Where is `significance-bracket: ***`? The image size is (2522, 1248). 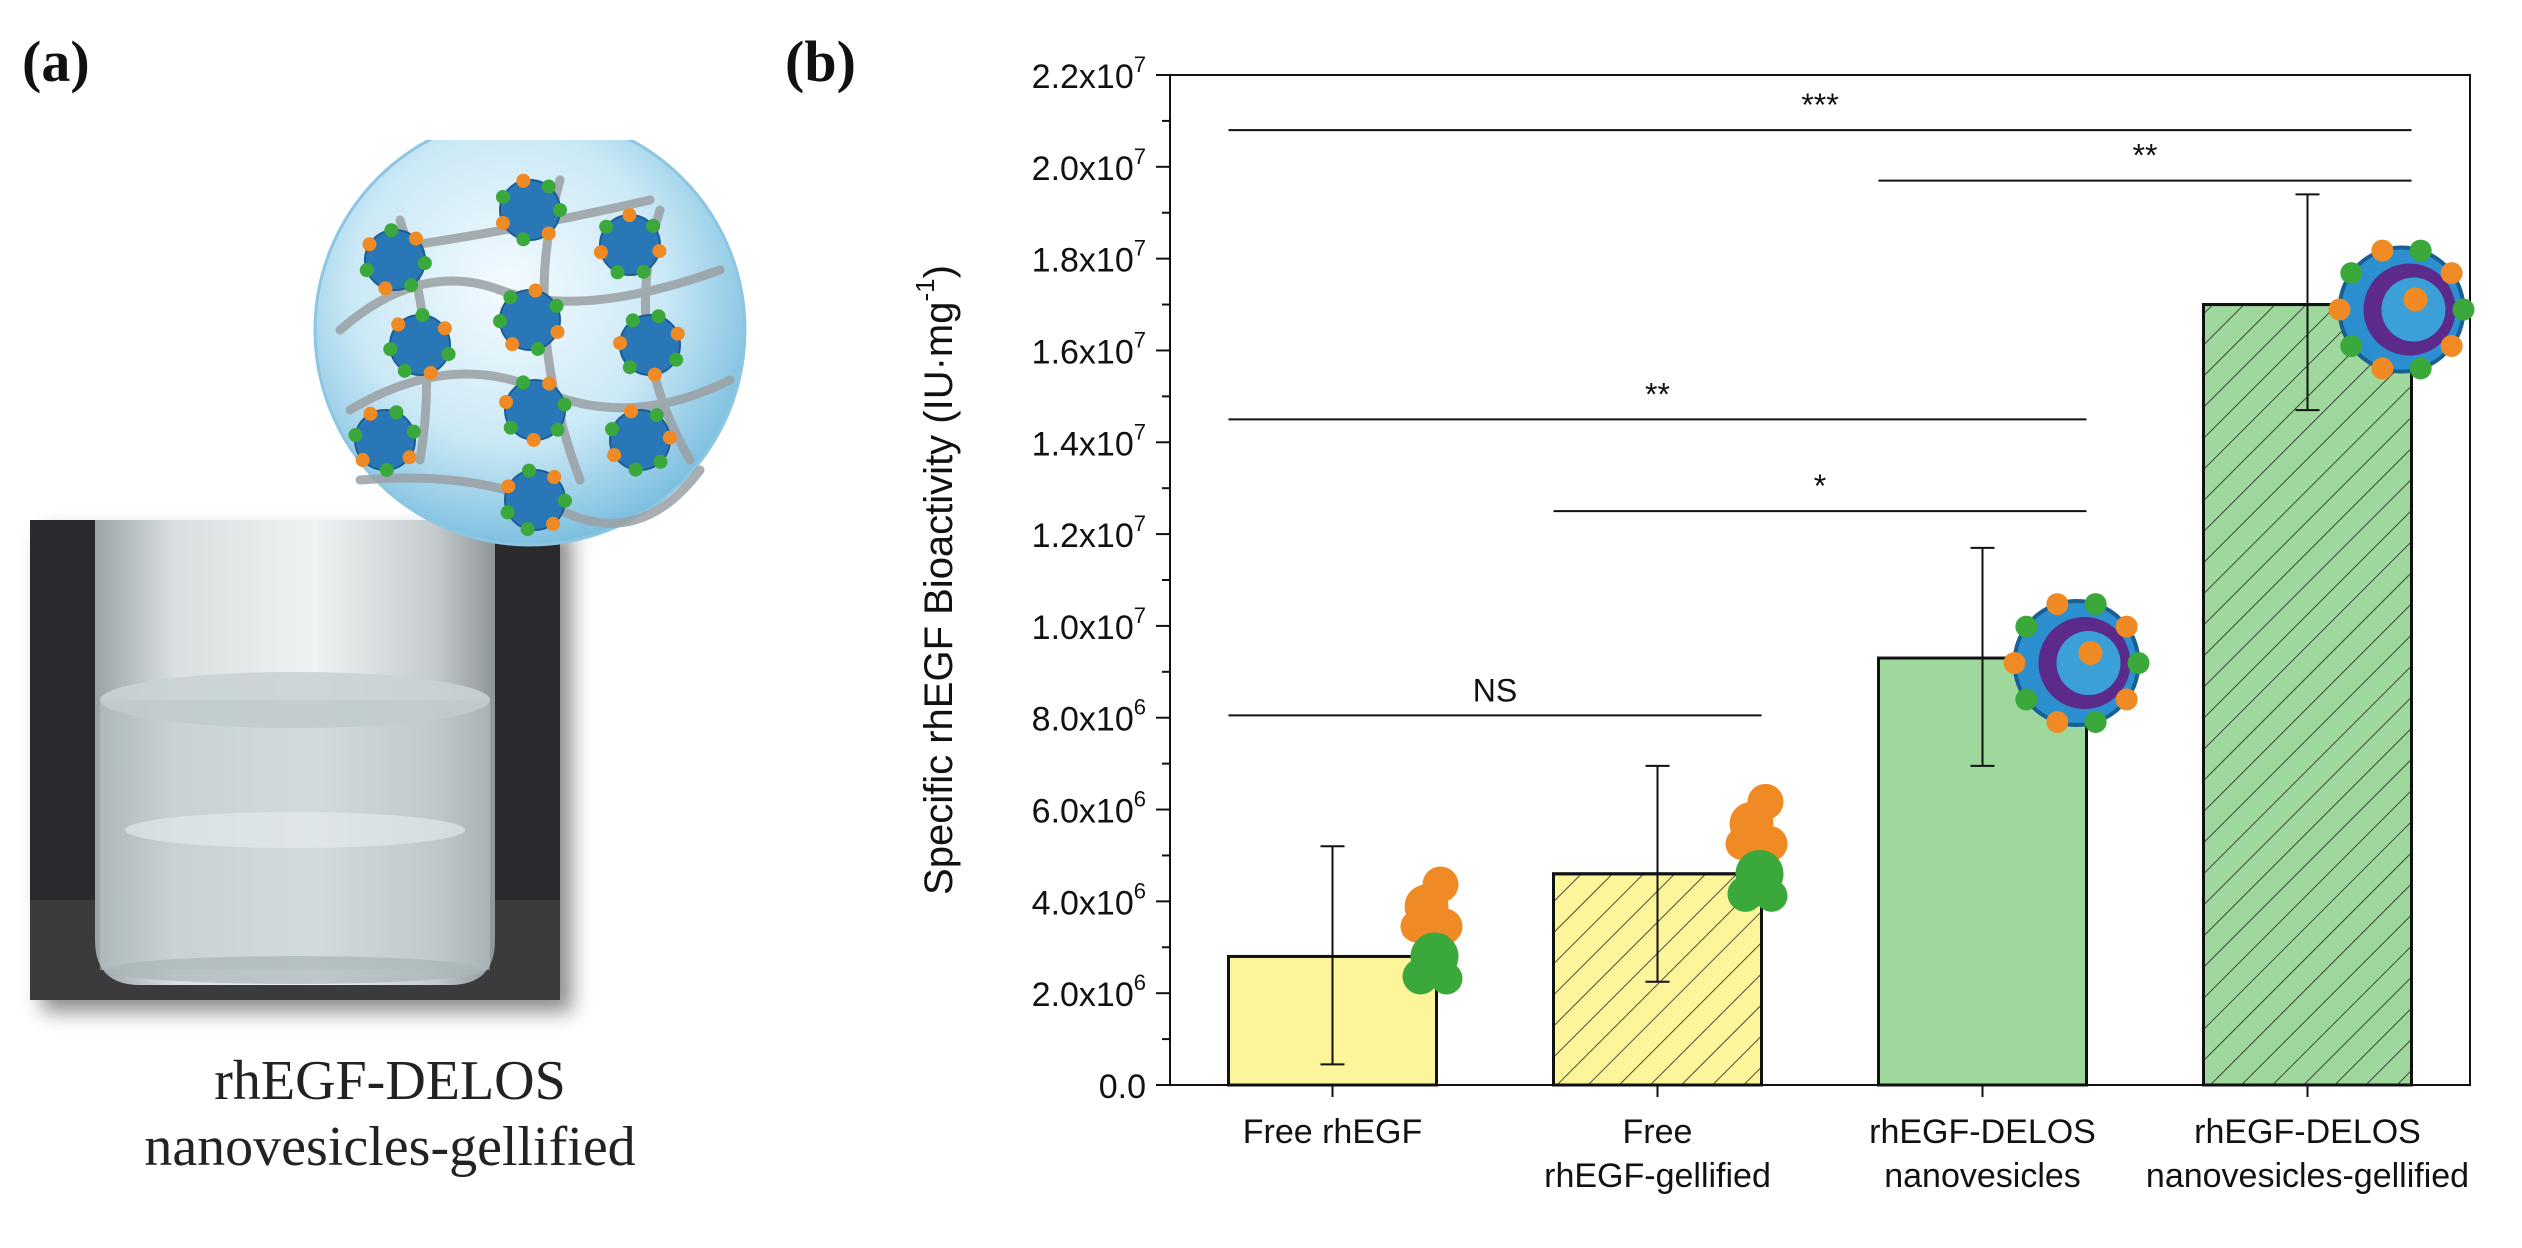
significance-bracket: *** is located at coordinates (1820, 109).